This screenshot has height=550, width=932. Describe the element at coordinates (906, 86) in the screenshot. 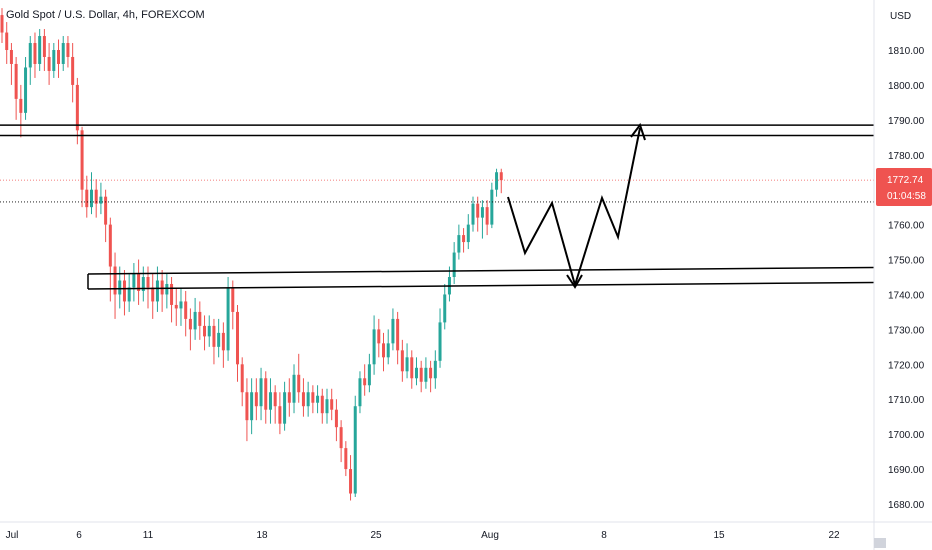

I see `price-tick-label: 1800.00` at that location.